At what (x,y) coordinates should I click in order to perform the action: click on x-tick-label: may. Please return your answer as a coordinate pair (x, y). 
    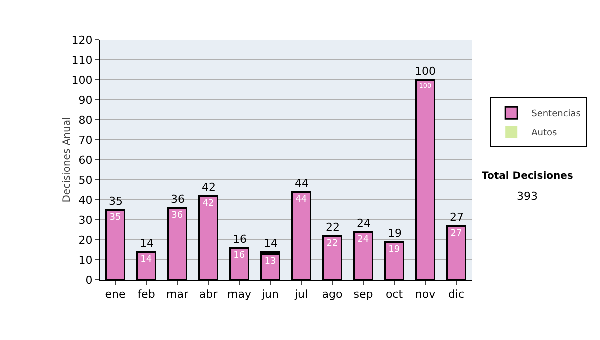
    Looking at the image, I should click on (240, 295).